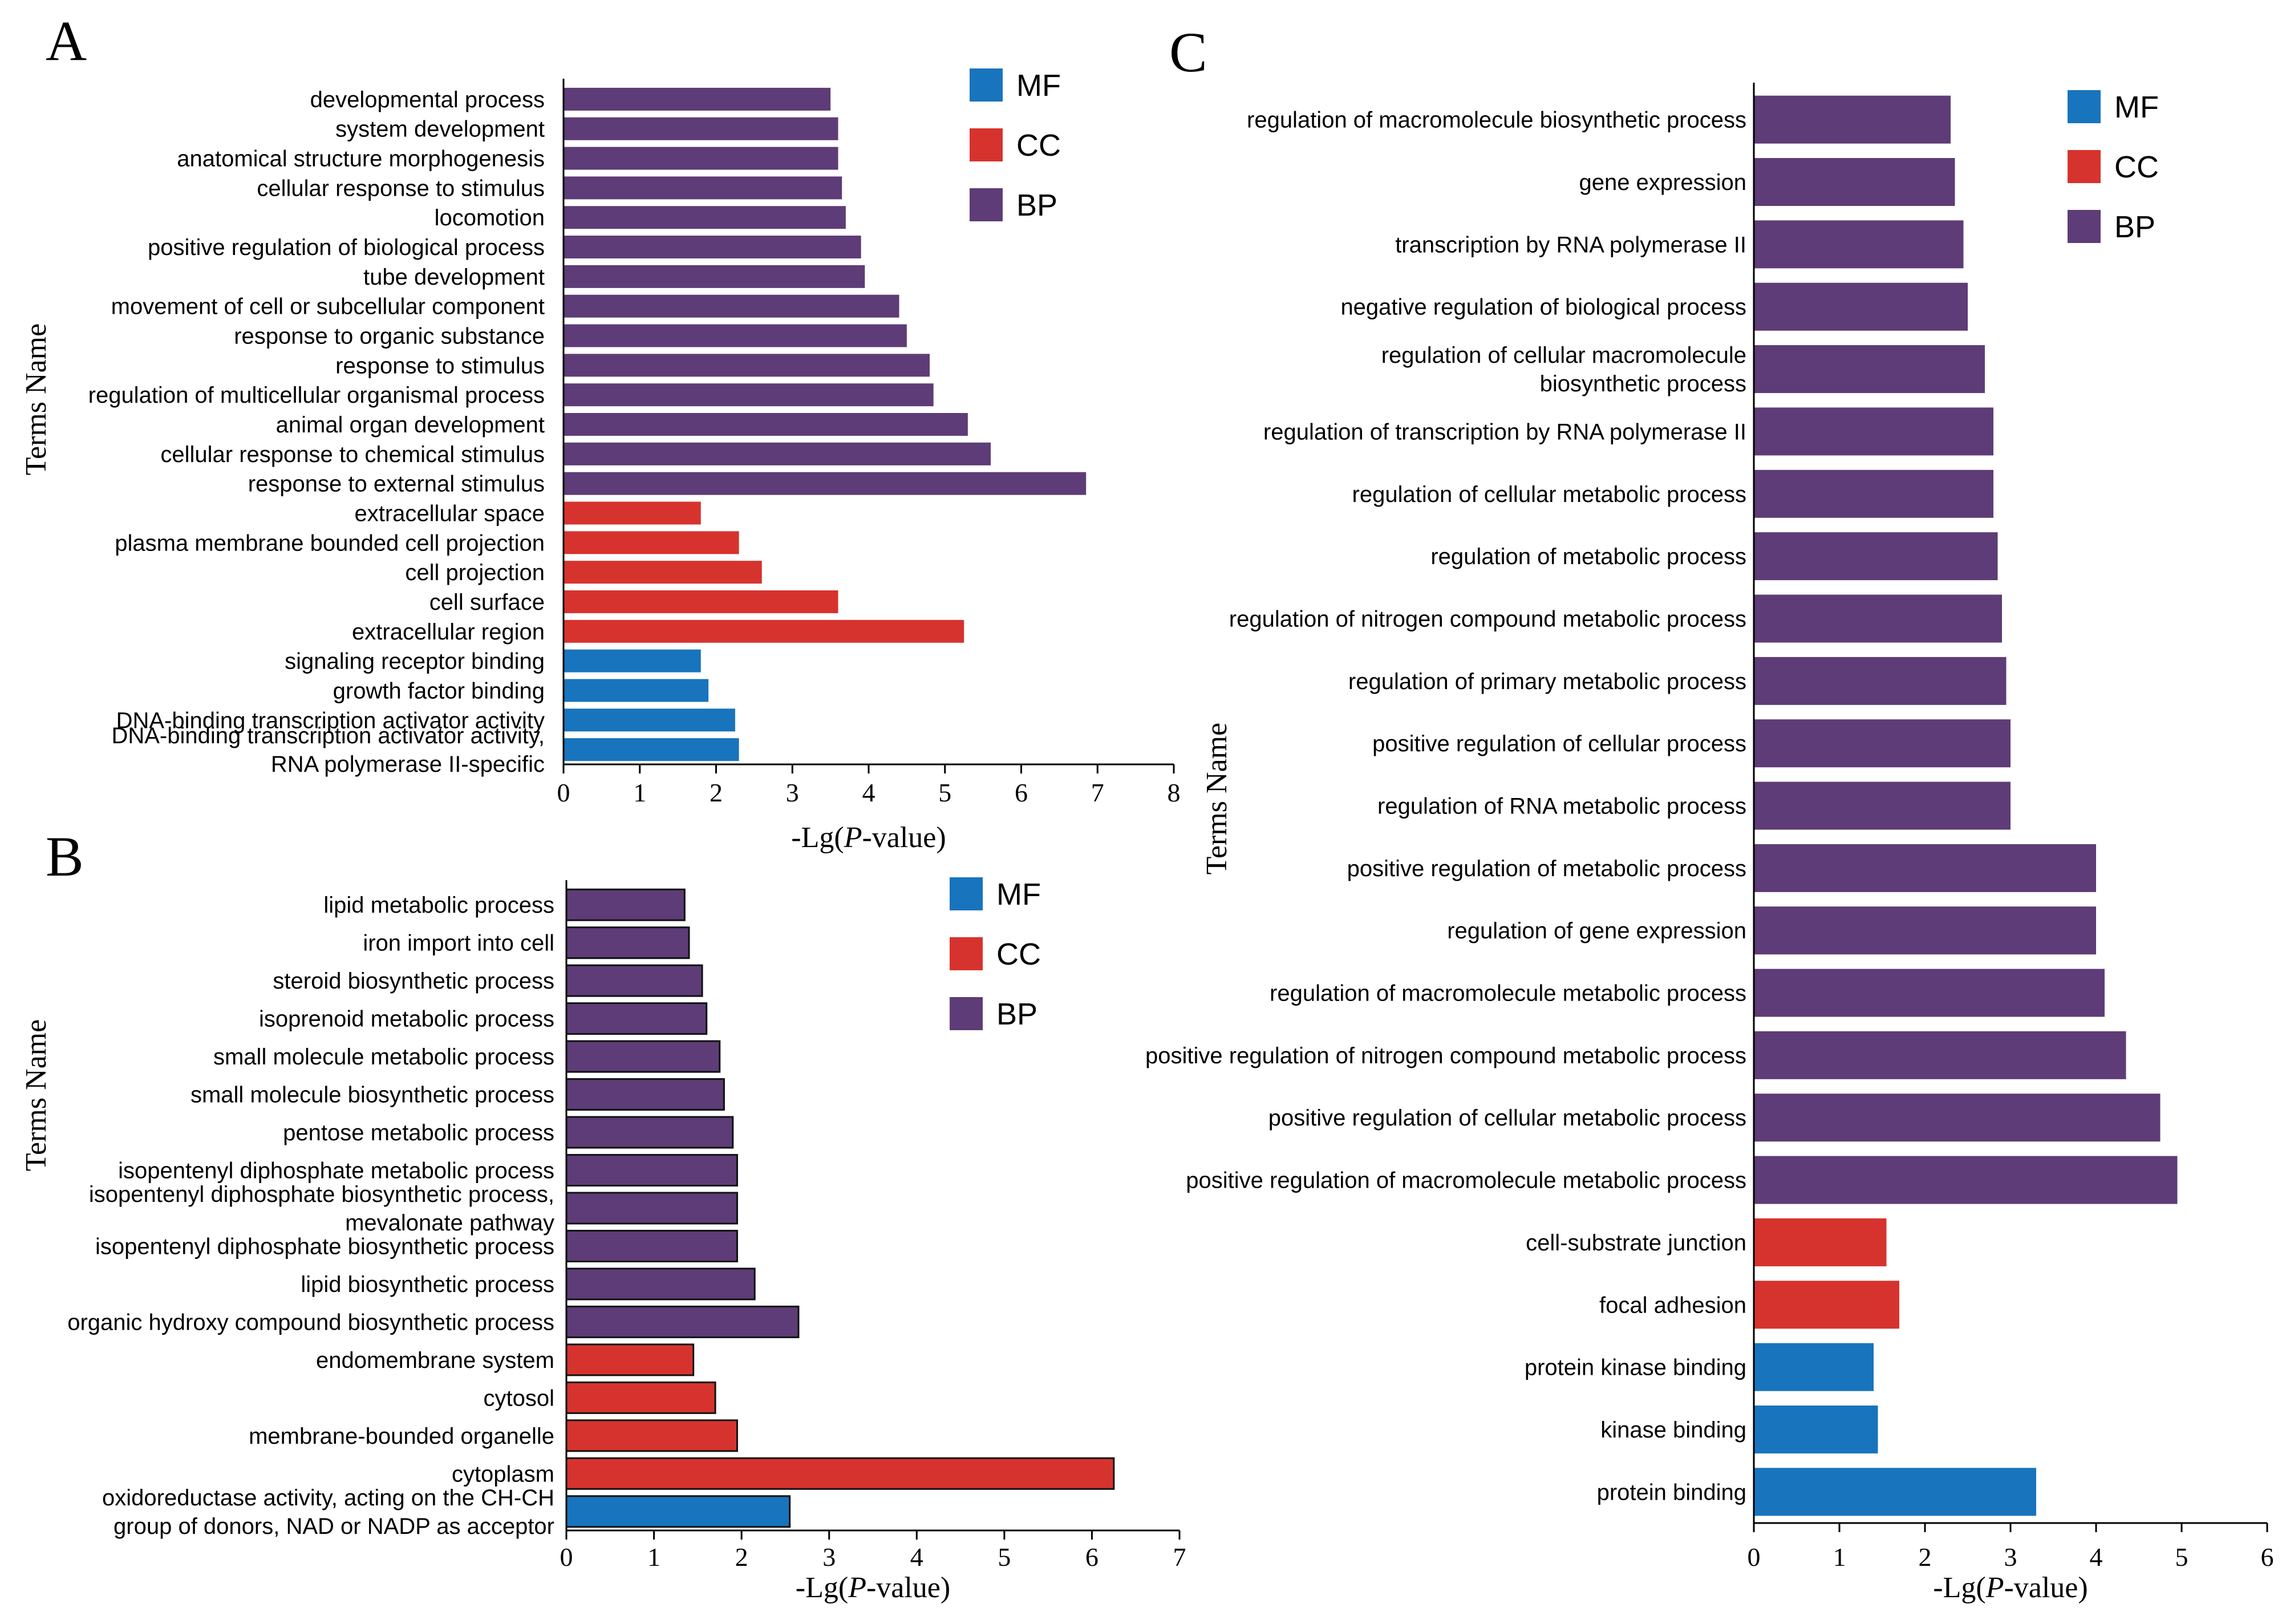  What do you see at coordinates (352, 454) in the screenshot?
I see `term-label: cellular response to chemical stimulus` at bounding box center [352, 454].